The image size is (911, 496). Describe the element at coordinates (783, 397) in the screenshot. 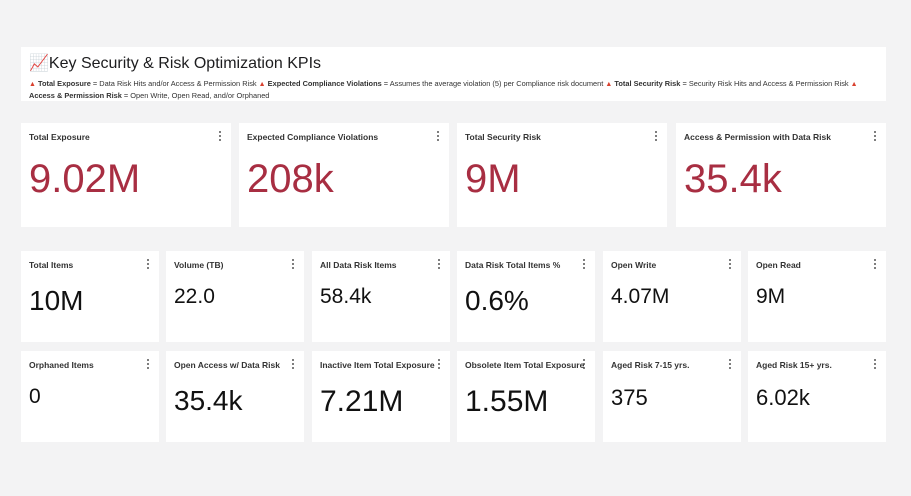

I see `kpi-value: 6.02k` at that location.